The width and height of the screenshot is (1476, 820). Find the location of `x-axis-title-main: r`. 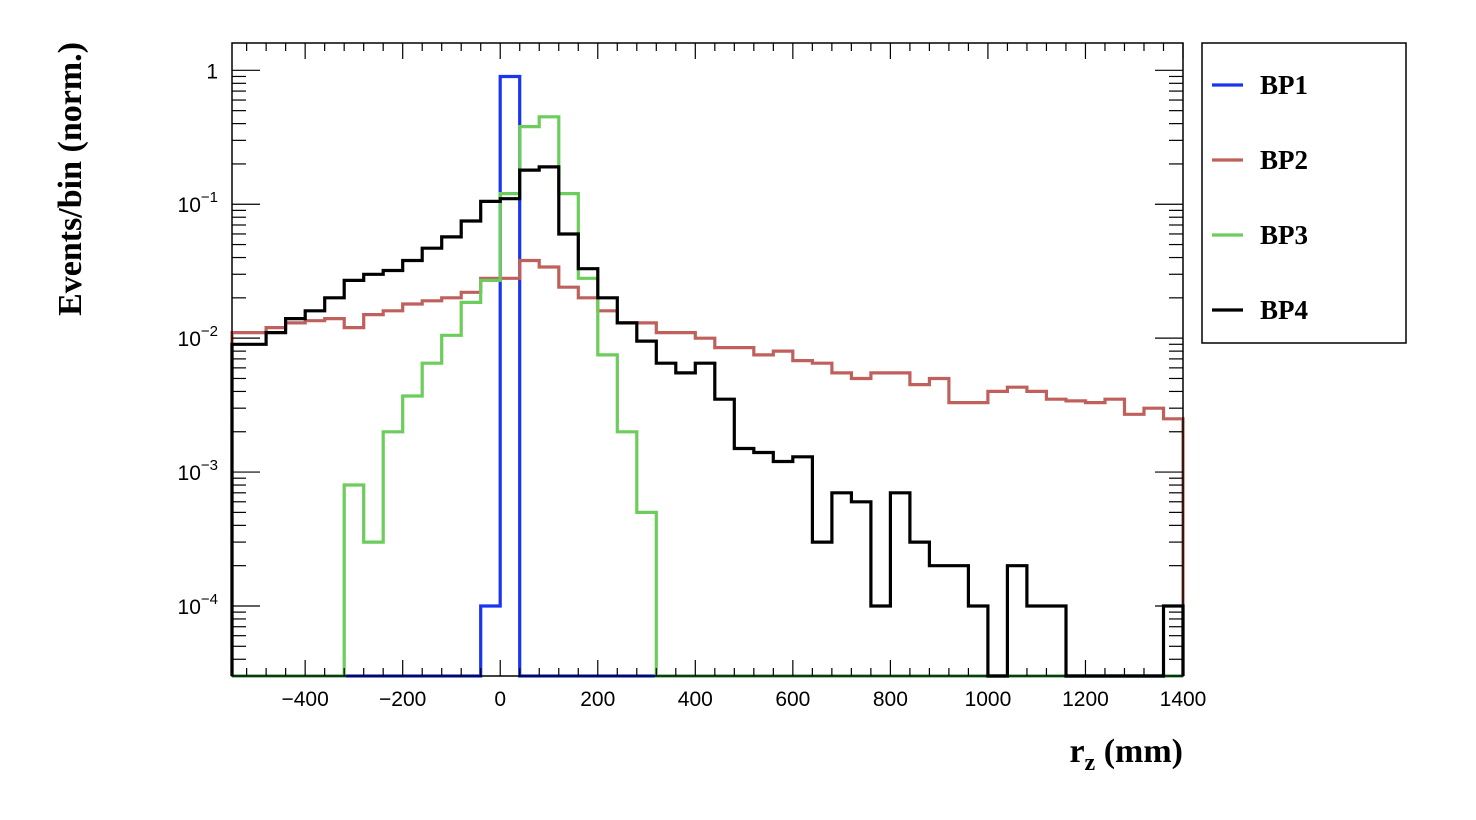

x-axis-title-main: r is located at coordinates (1076, 751).